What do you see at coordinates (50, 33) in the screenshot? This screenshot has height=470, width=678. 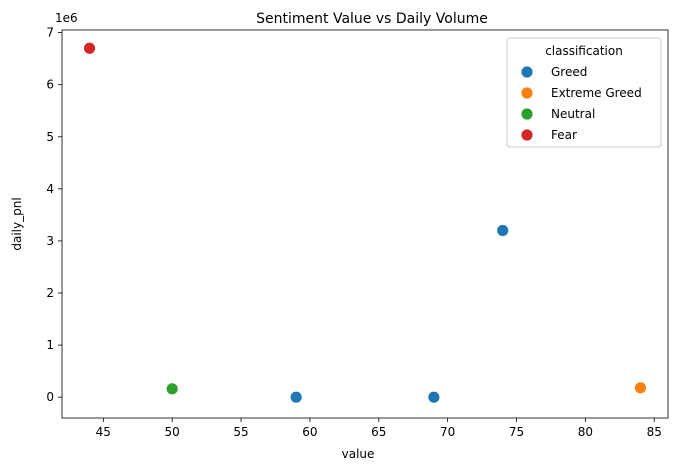 I see `y-tick-label: 7` at bounding box center [50, 33].